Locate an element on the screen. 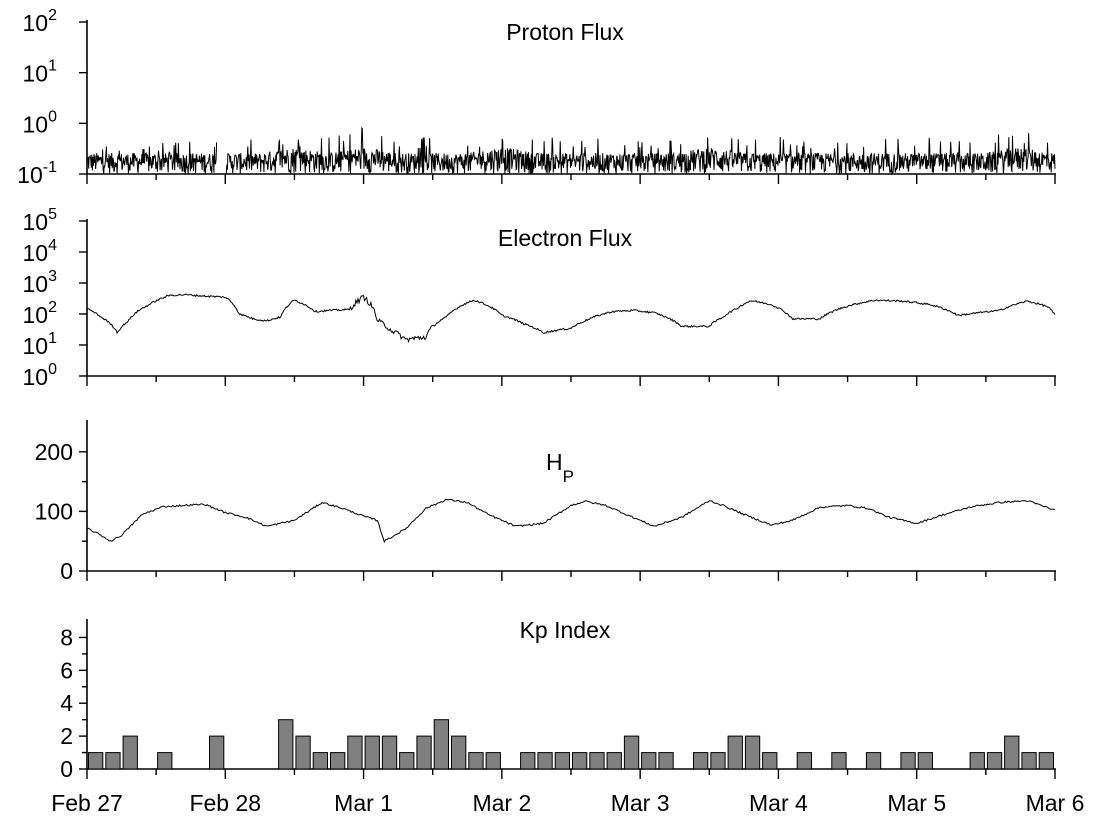 The image size is (1099, 829). panel-hp: HP is located at coordinates (560, 467).